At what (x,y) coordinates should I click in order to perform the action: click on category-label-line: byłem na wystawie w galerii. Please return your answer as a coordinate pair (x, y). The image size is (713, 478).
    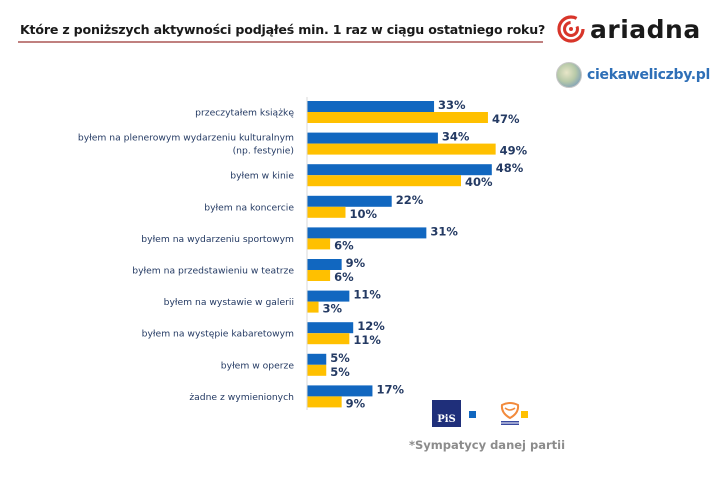
    Looking at the image, I should click on (229, 302).